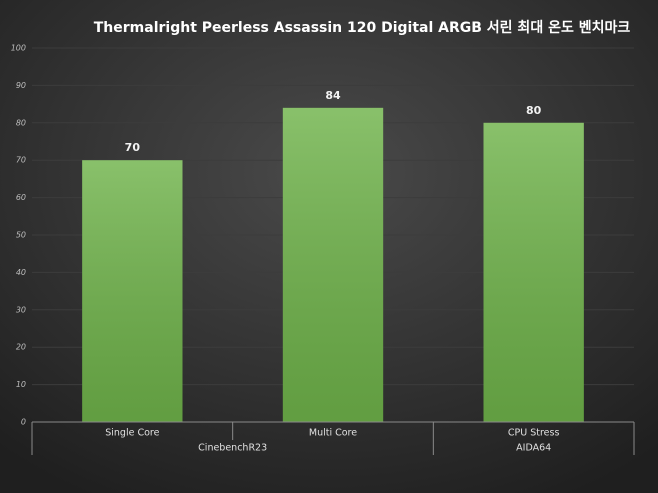 The width and height of the screenshot is (658, 493). I want to click on x-tick-label: CPU Stress, so click(534, 433).